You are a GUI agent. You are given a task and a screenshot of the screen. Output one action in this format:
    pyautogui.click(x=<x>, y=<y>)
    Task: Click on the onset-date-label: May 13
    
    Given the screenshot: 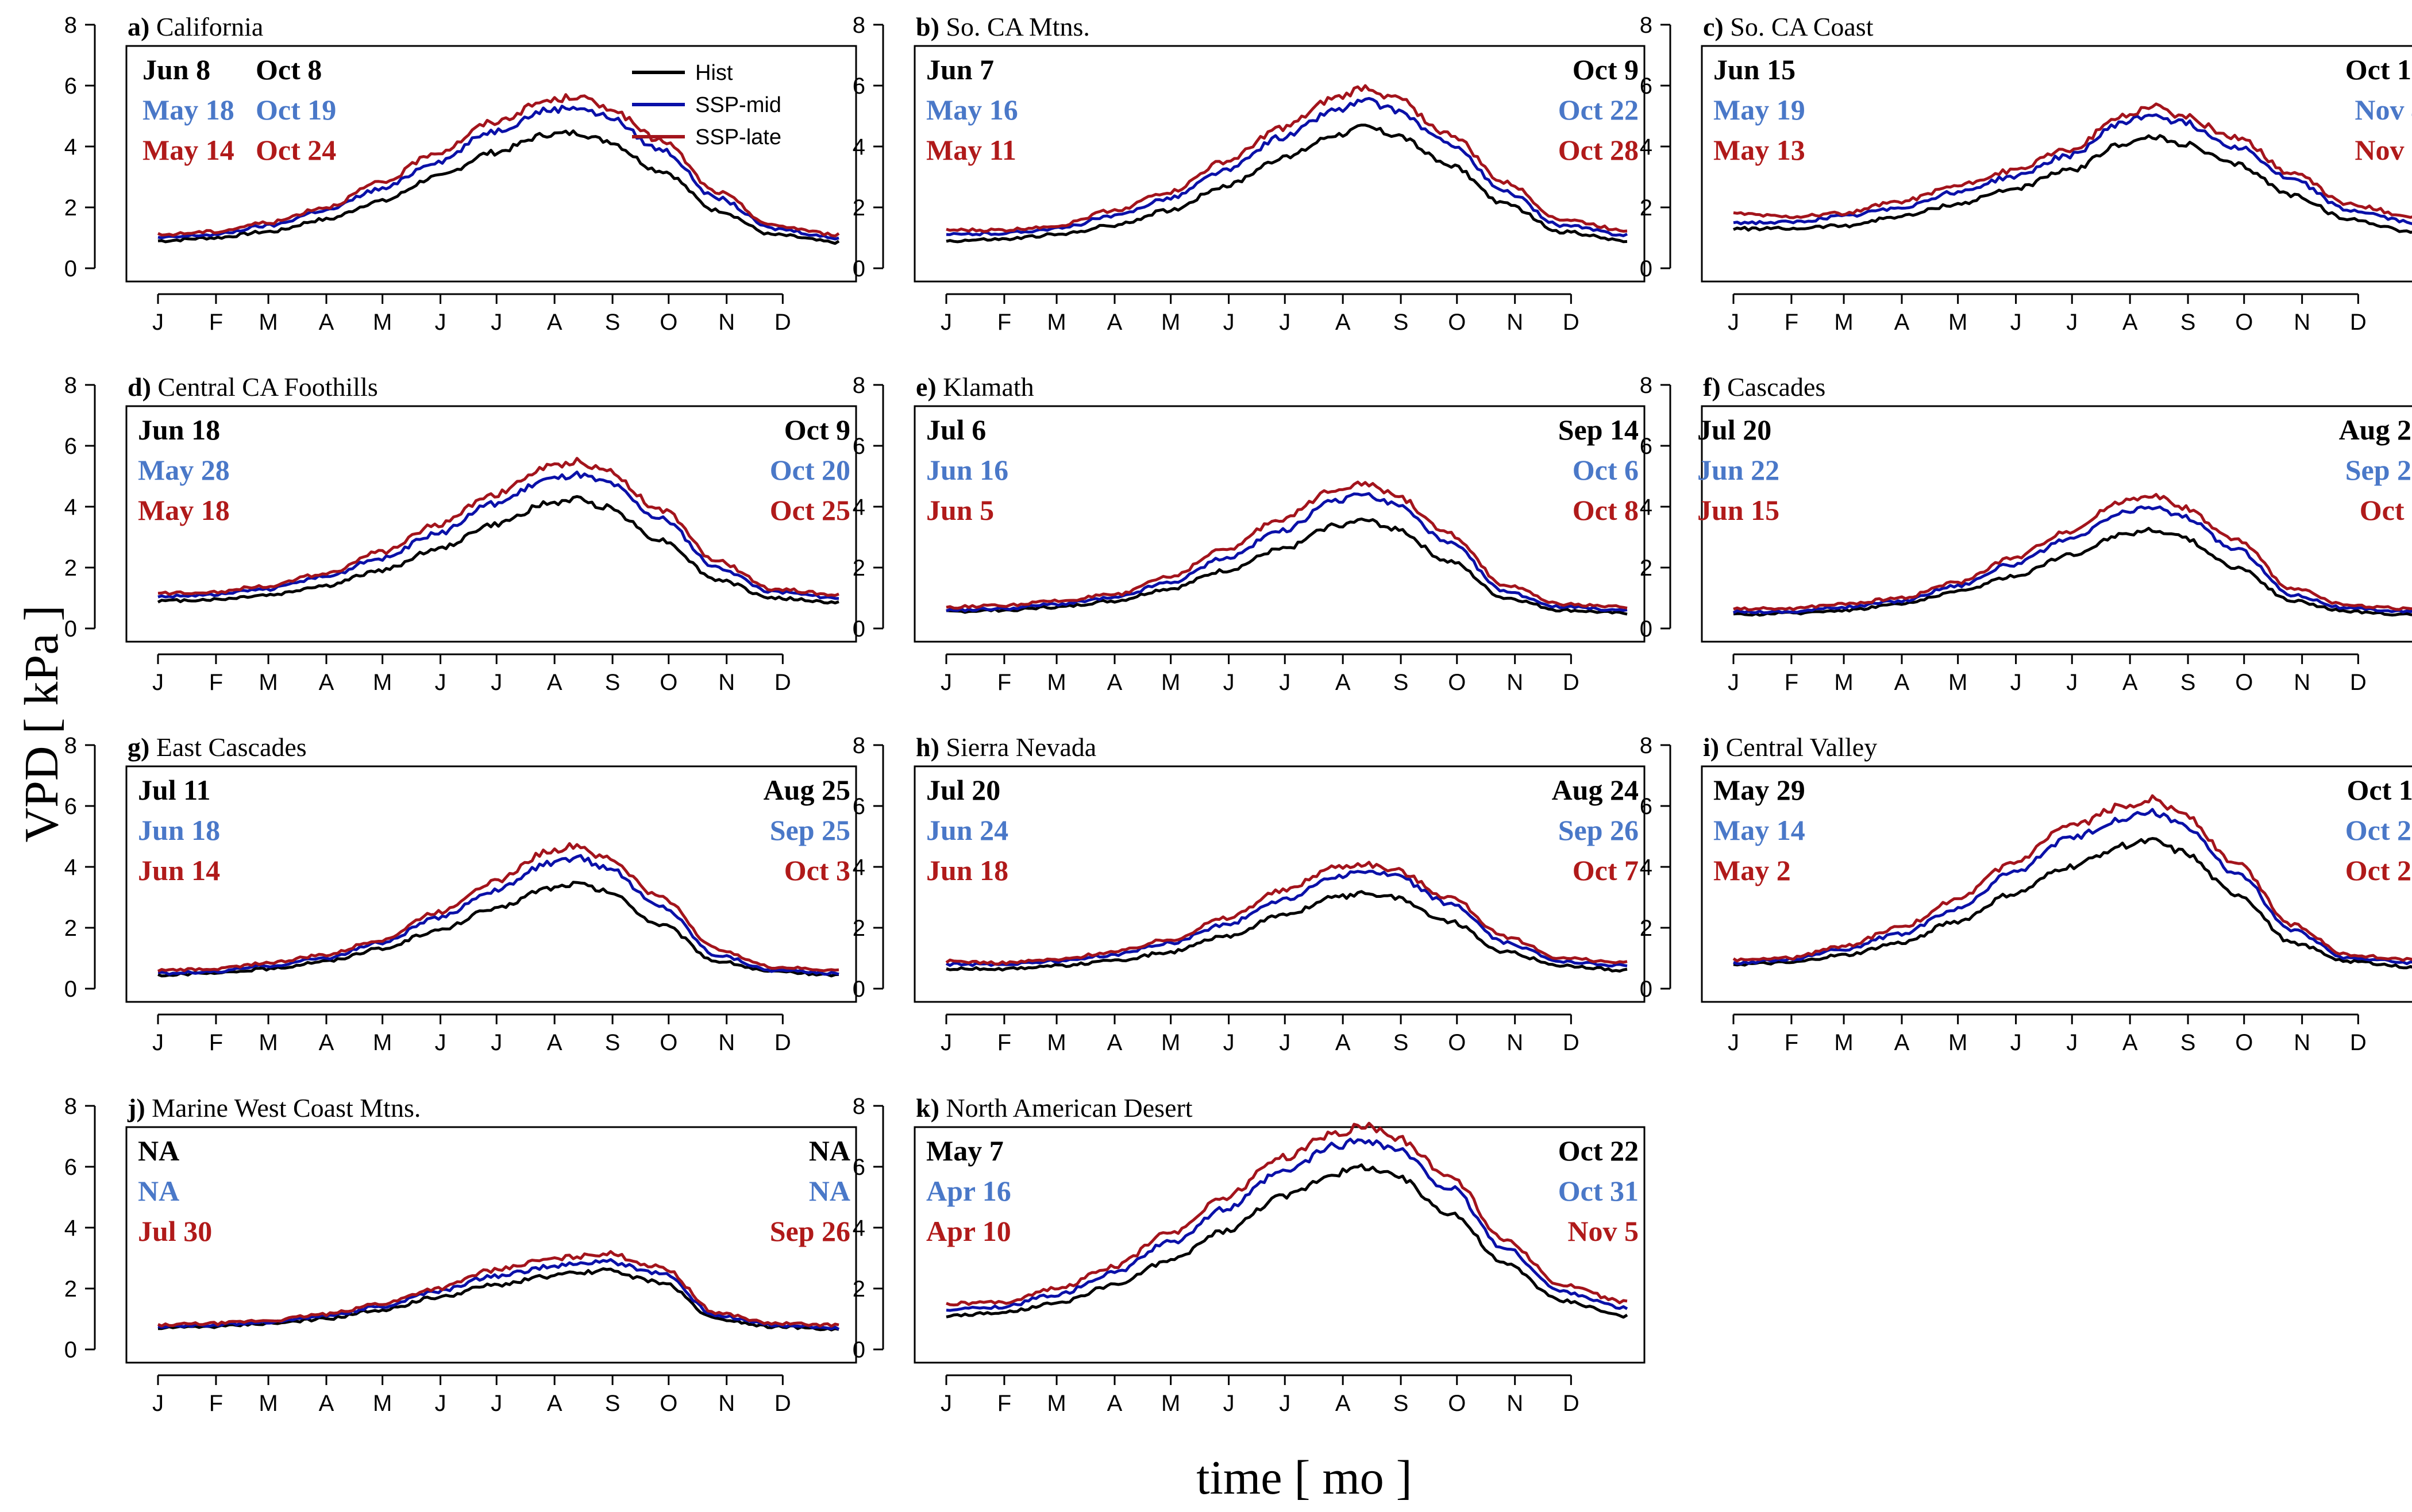 What is the action you would take?
    pyautogui.click(x=1759, y=150)
    